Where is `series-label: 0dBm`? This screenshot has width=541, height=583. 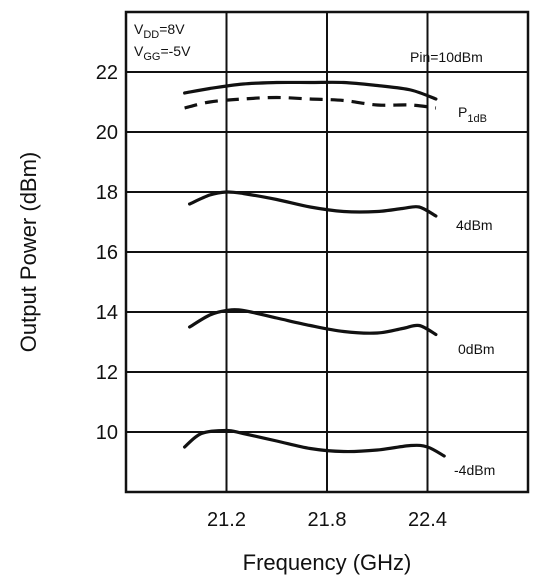
series-label: 0dBm is located at coordinates (476, 349).